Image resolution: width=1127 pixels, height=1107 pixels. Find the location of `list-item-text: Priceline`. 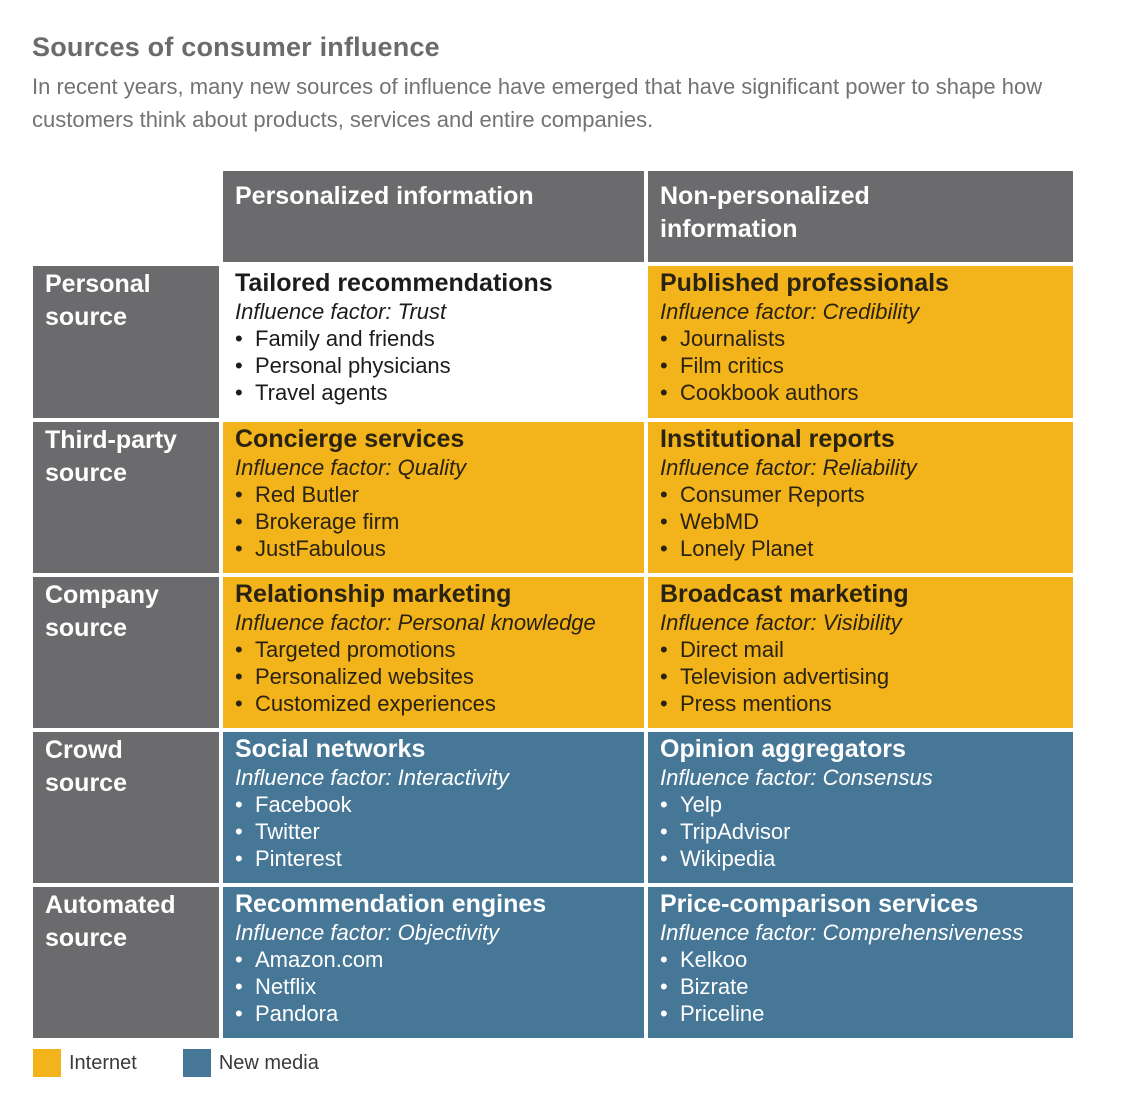

list-item-text: Priceline is located at coordinates (722, 1013).